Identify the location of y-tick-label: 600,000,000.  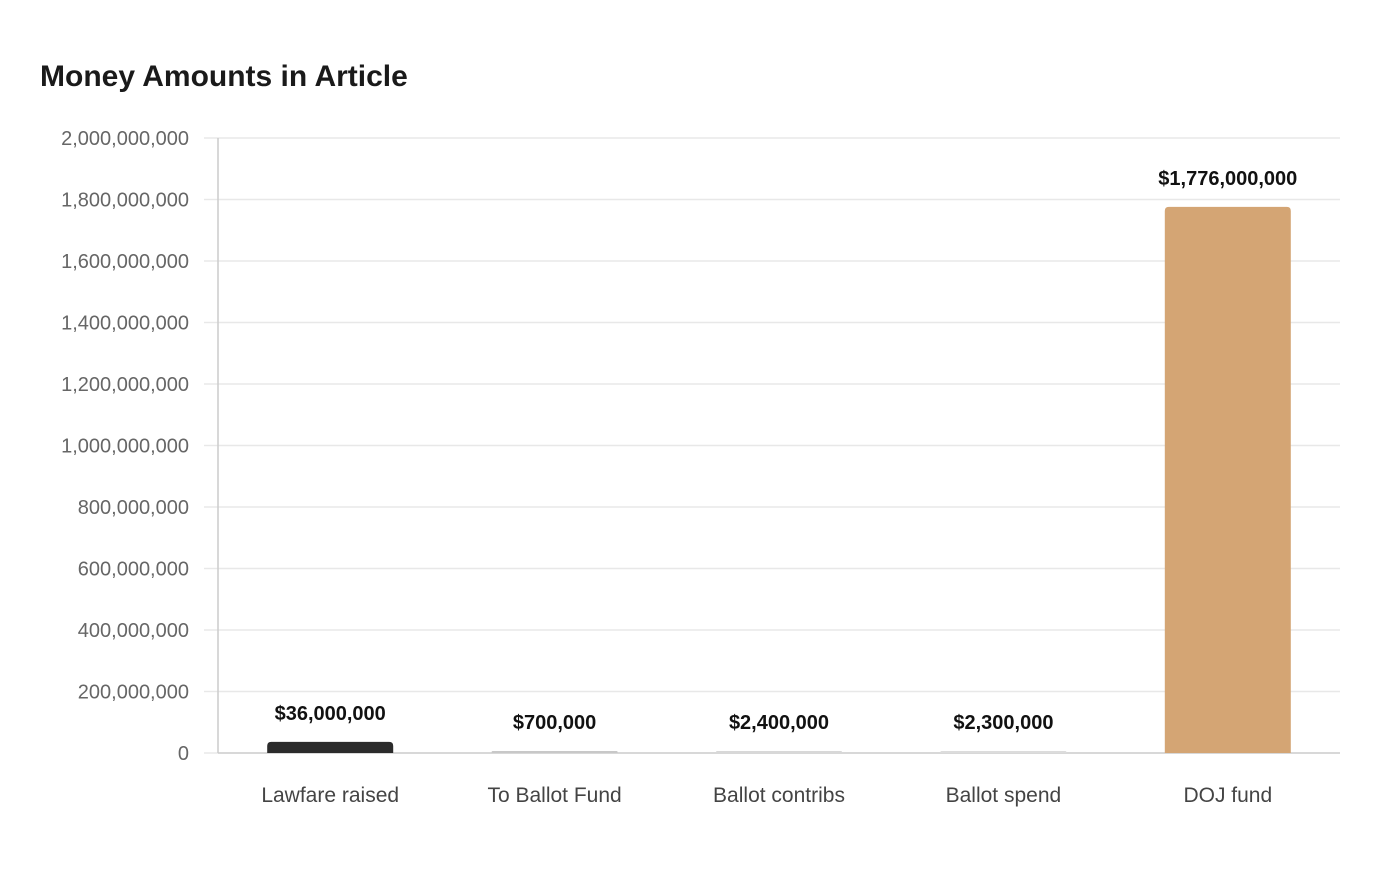
(133, 570).